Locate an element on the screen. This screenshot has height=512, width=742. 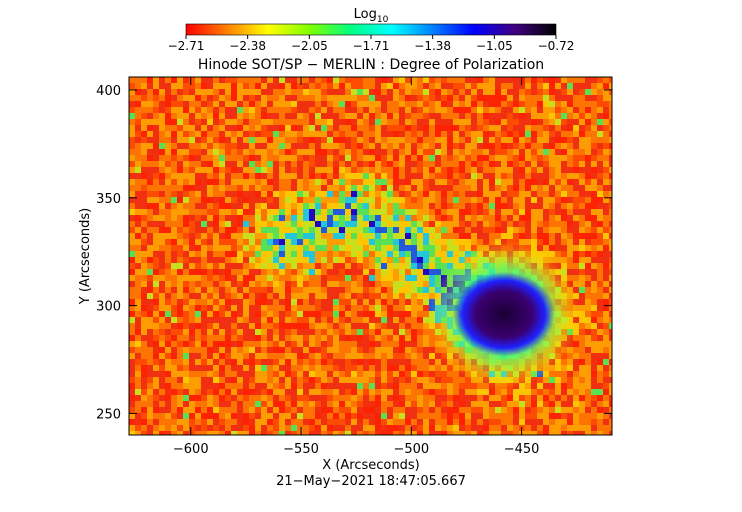
colorbar is located at coordinates (371, 29).